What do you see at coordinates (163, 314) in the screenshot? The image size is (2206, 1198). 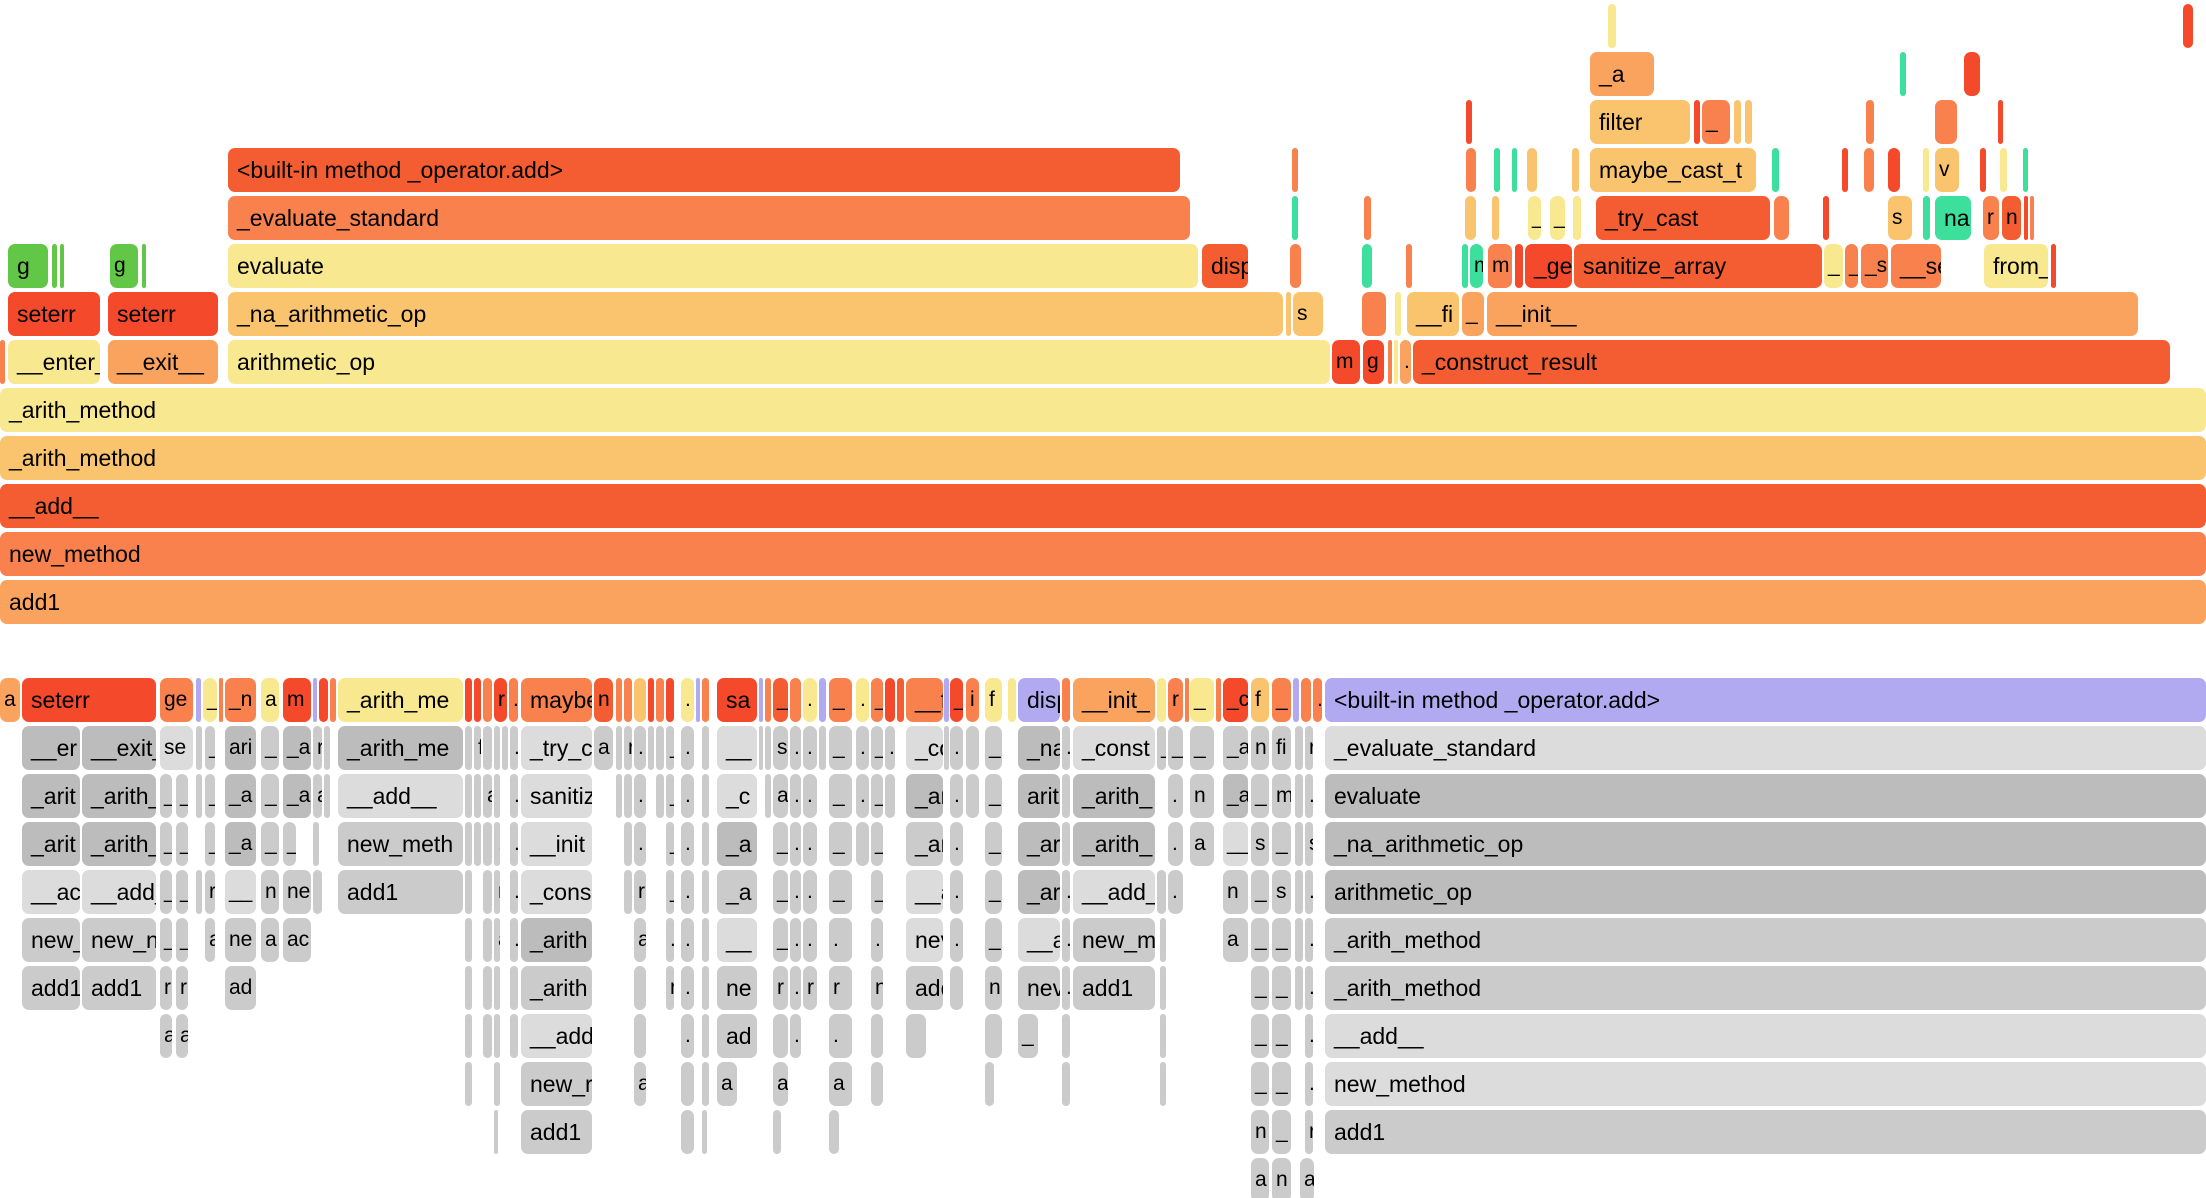 I see `frame-seterr: seterr` at bounding box center [163, 314].